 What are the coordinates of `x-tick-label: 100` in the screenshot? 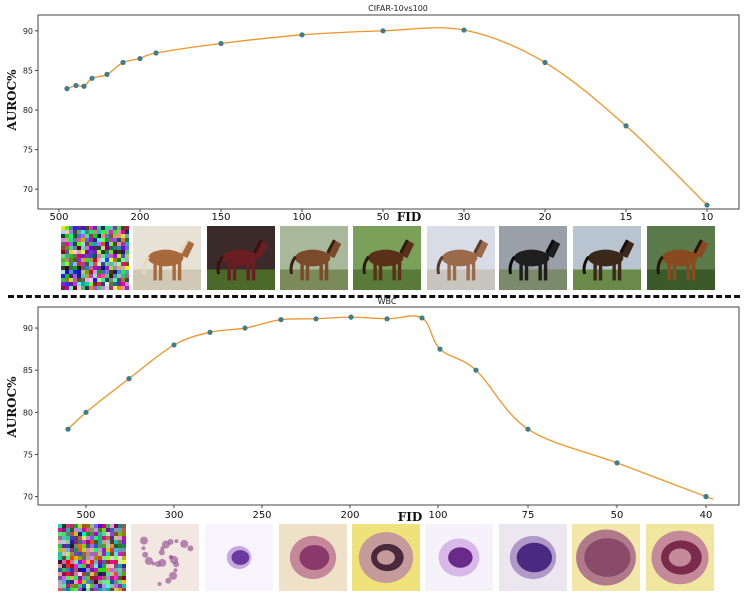 It's located at (437, 515).